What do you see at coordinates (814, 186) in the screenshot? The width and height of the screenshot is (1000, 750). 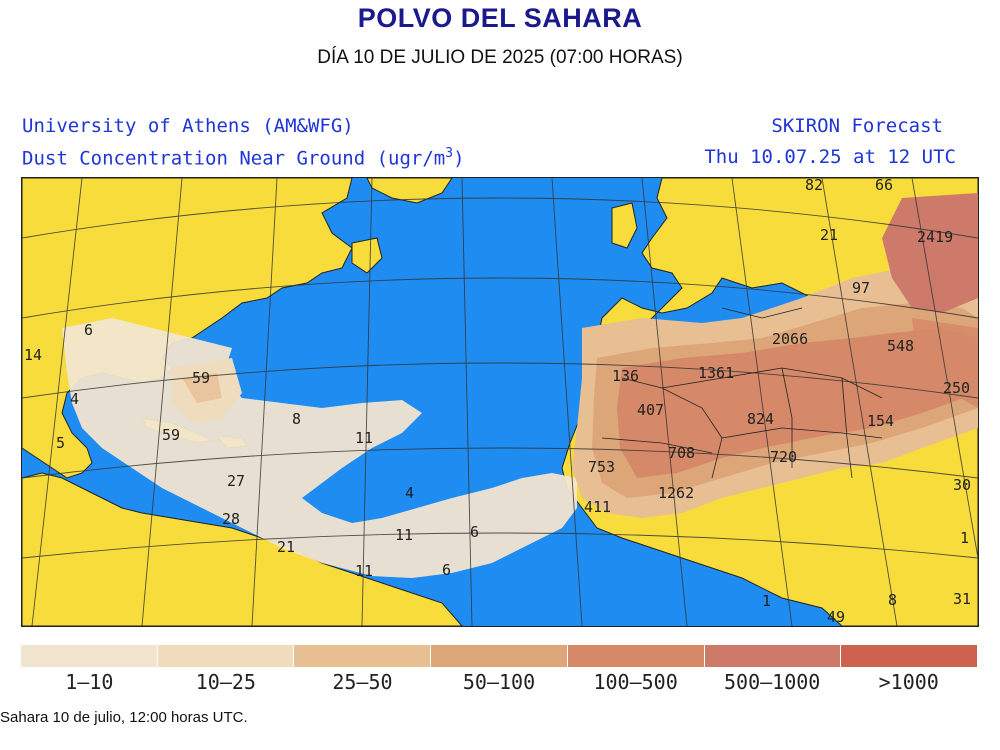 I see `concentration-value-label: 82` at bounding box center [814, 186].